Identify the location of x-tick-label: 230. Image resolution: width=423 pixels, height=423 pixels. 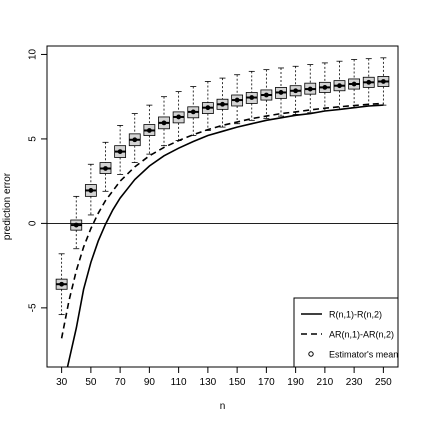
(354, 382).